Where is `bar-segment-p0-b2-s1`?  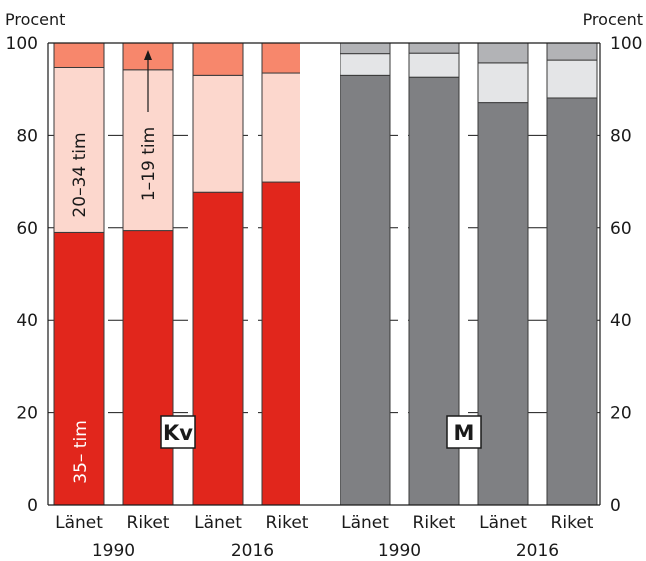
bar-segment-p0-b2-s1 is located at coordinates (218, 133).